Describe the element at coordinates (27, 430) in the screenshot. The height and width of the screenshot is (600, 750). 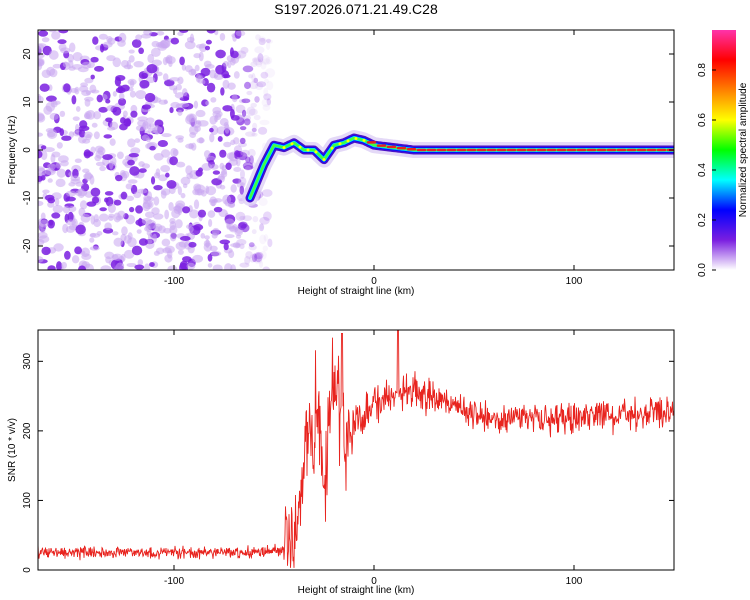
I see `y-tick-label: 200` at that location.